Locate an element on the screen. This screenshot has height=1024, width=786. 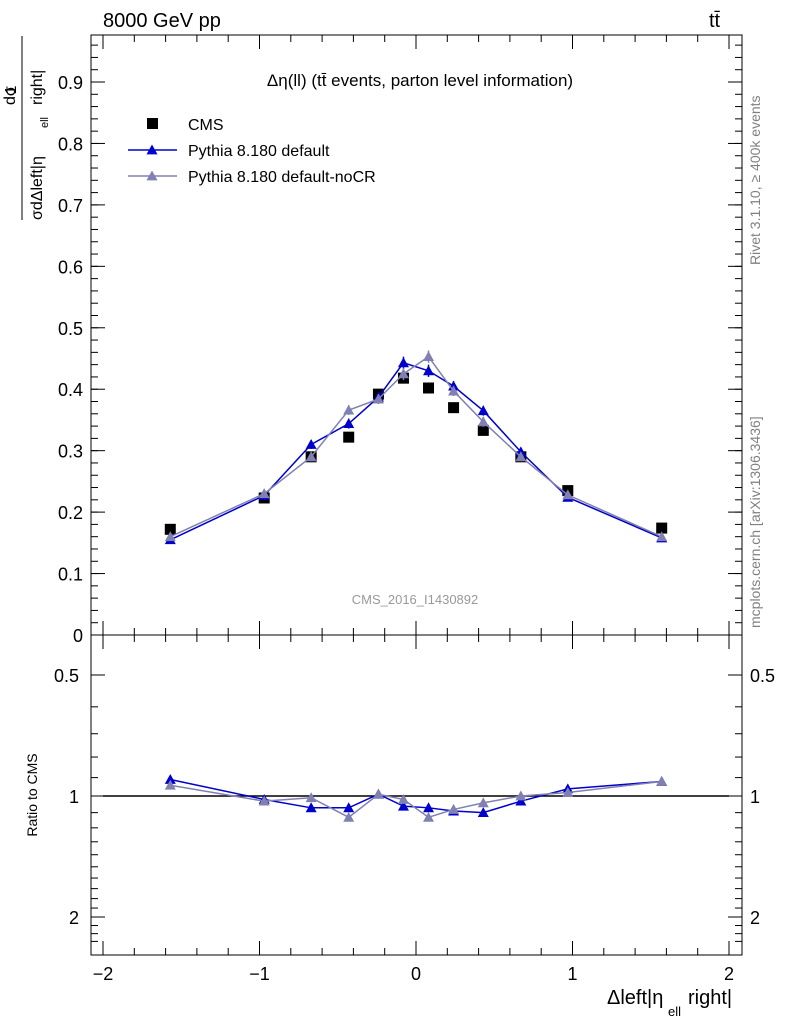
y-tick-label: 0.3 is located at coordinates (70, 452).